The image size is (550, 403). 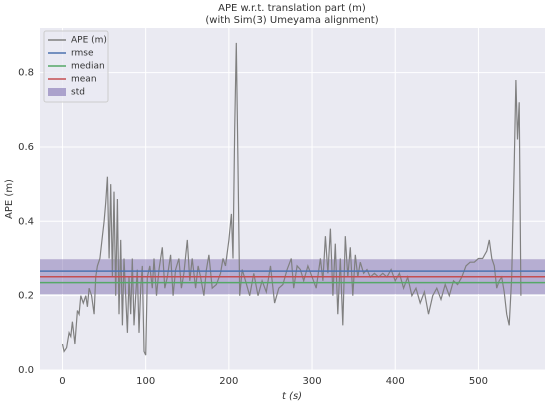 I want to click on y-tick-label: 0.6, so click(x=26, y=147).